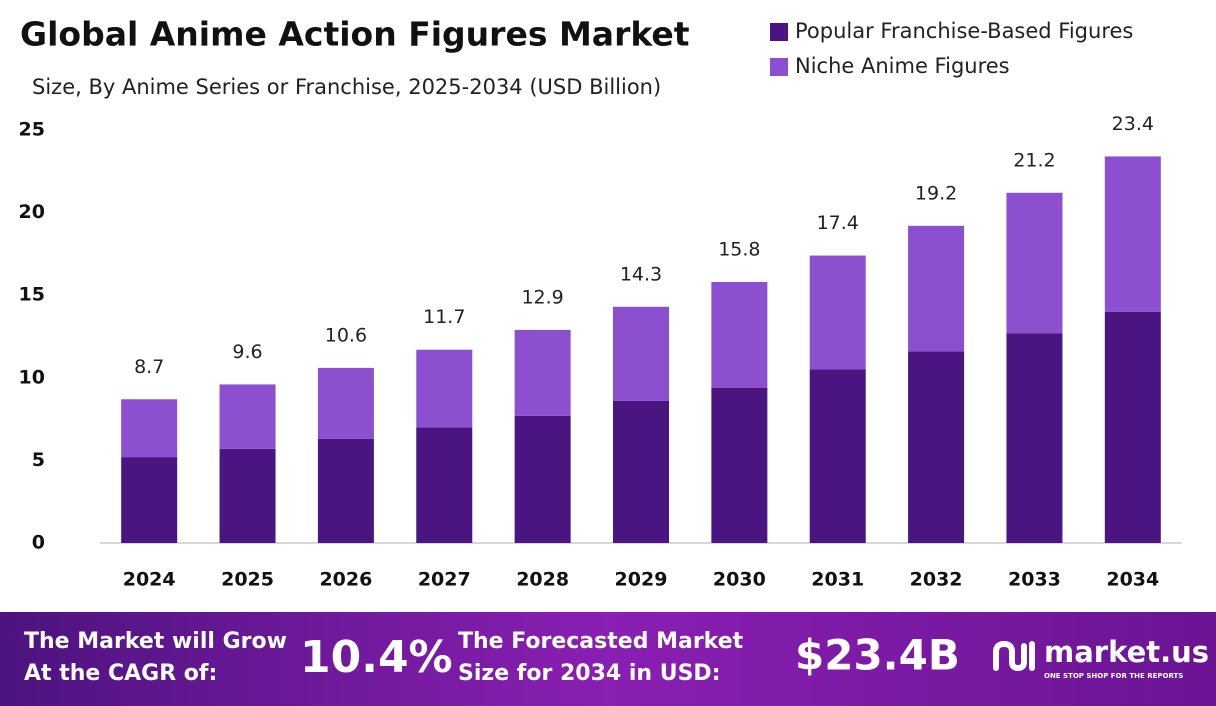  What do you see at coordinates (355, 34) in the screenshot?
I see `chart-title: Global Anime Action Figures Market` at bounding box center [355, 34].